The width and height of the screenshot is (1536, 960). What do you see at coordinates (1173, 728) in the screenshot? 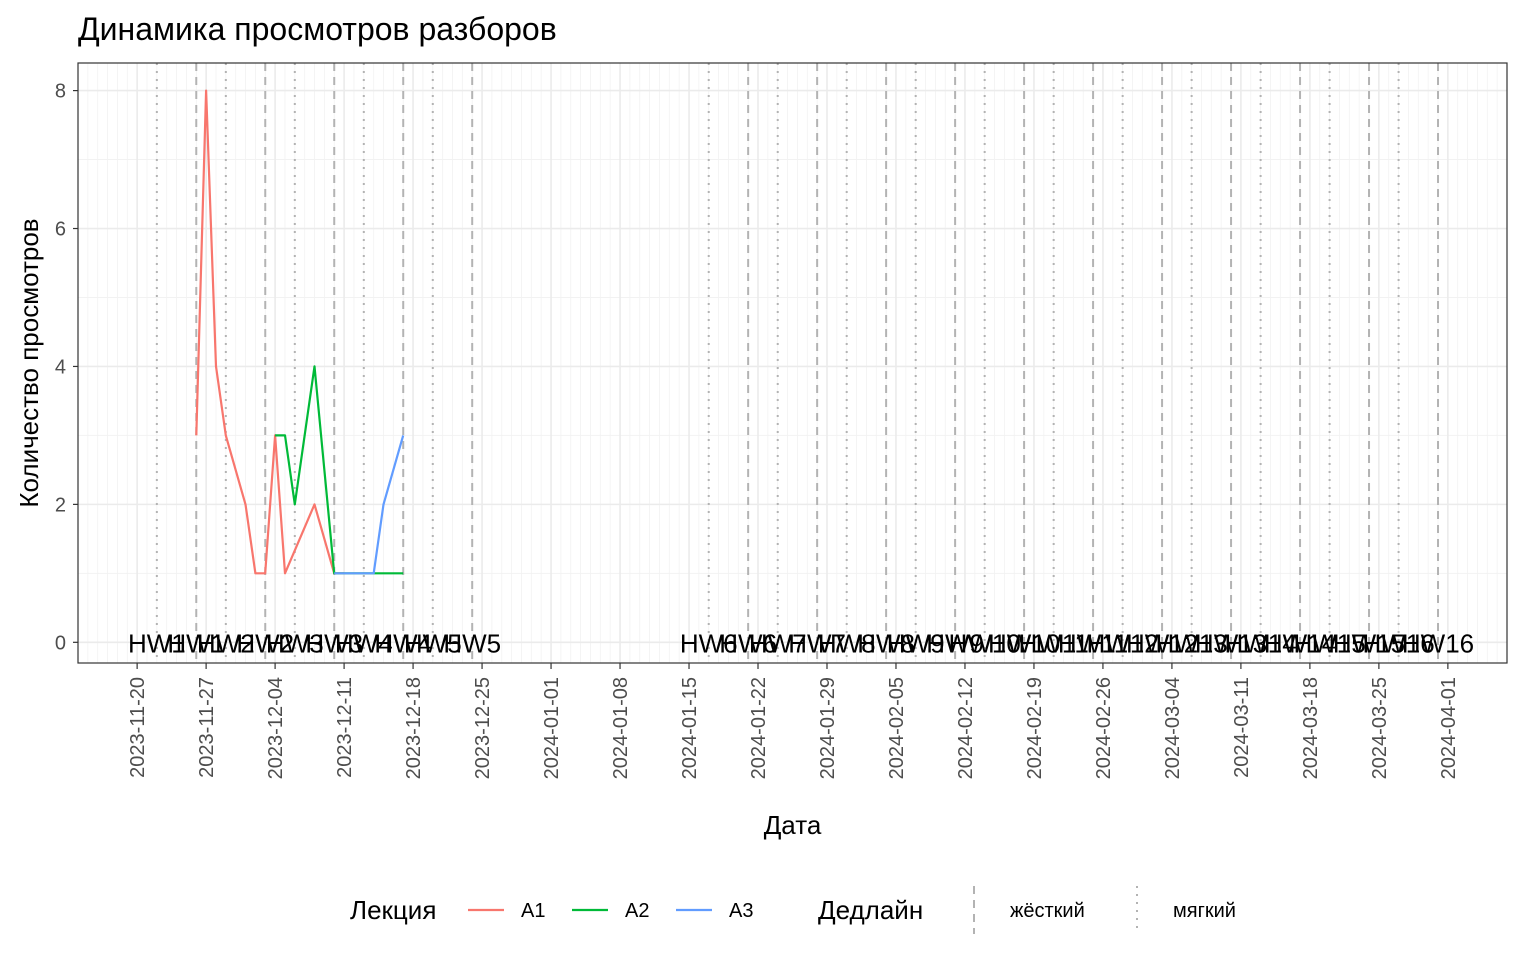
I see `x-tick-label: 2024-03-04` at bounding box center [1173, 728].